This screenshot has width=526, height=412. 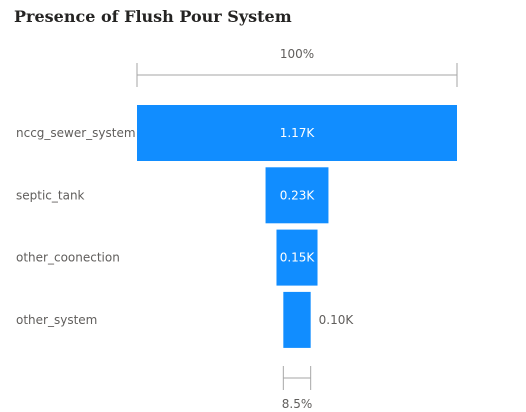 What do you see at coordinates (297, 75) in the screenshot?
I see `top-percent-bracket` at bounding box center [297, 75].